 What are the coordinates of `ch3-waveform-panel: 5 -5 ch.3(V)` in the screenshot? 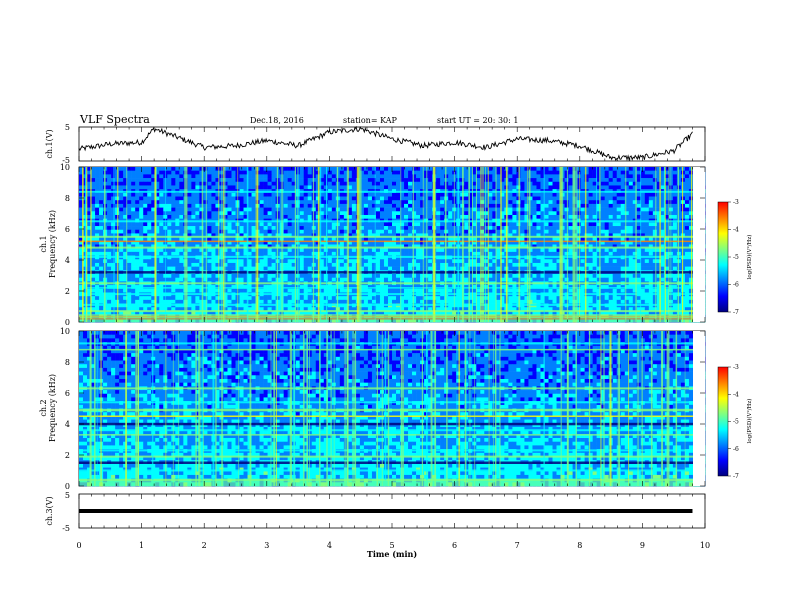 It's located at (375, 512).